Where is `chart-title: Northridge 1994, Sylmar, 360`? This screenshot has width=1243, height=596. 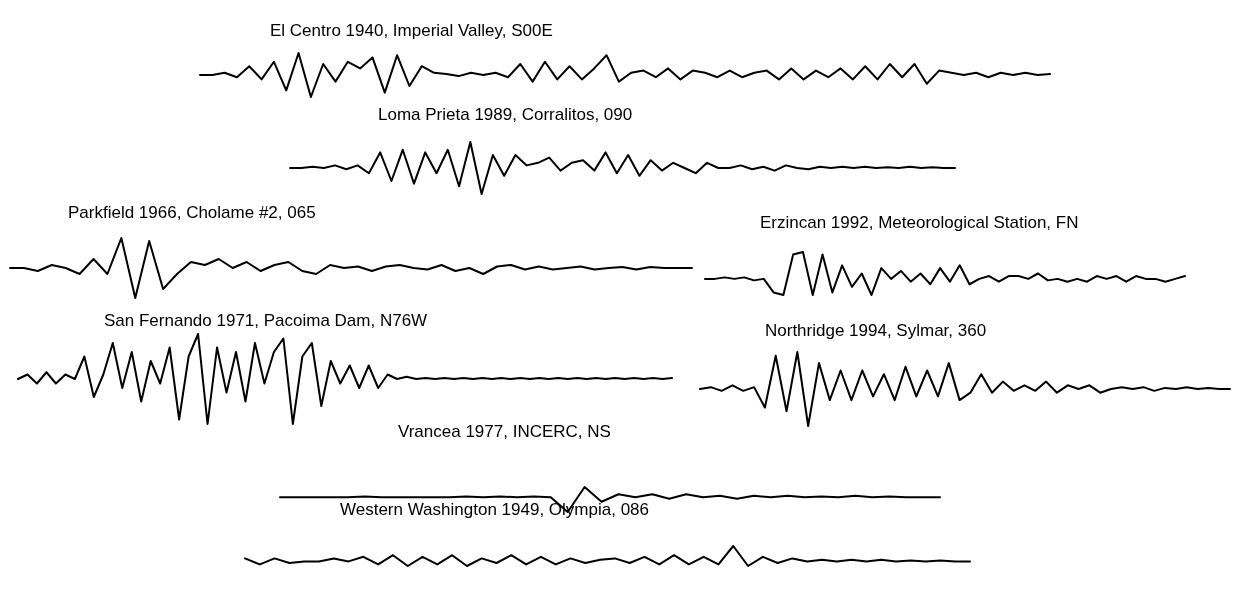
chart-title: Northridge 1994, Sylmar, 360 is located at coordinates (876, 330).